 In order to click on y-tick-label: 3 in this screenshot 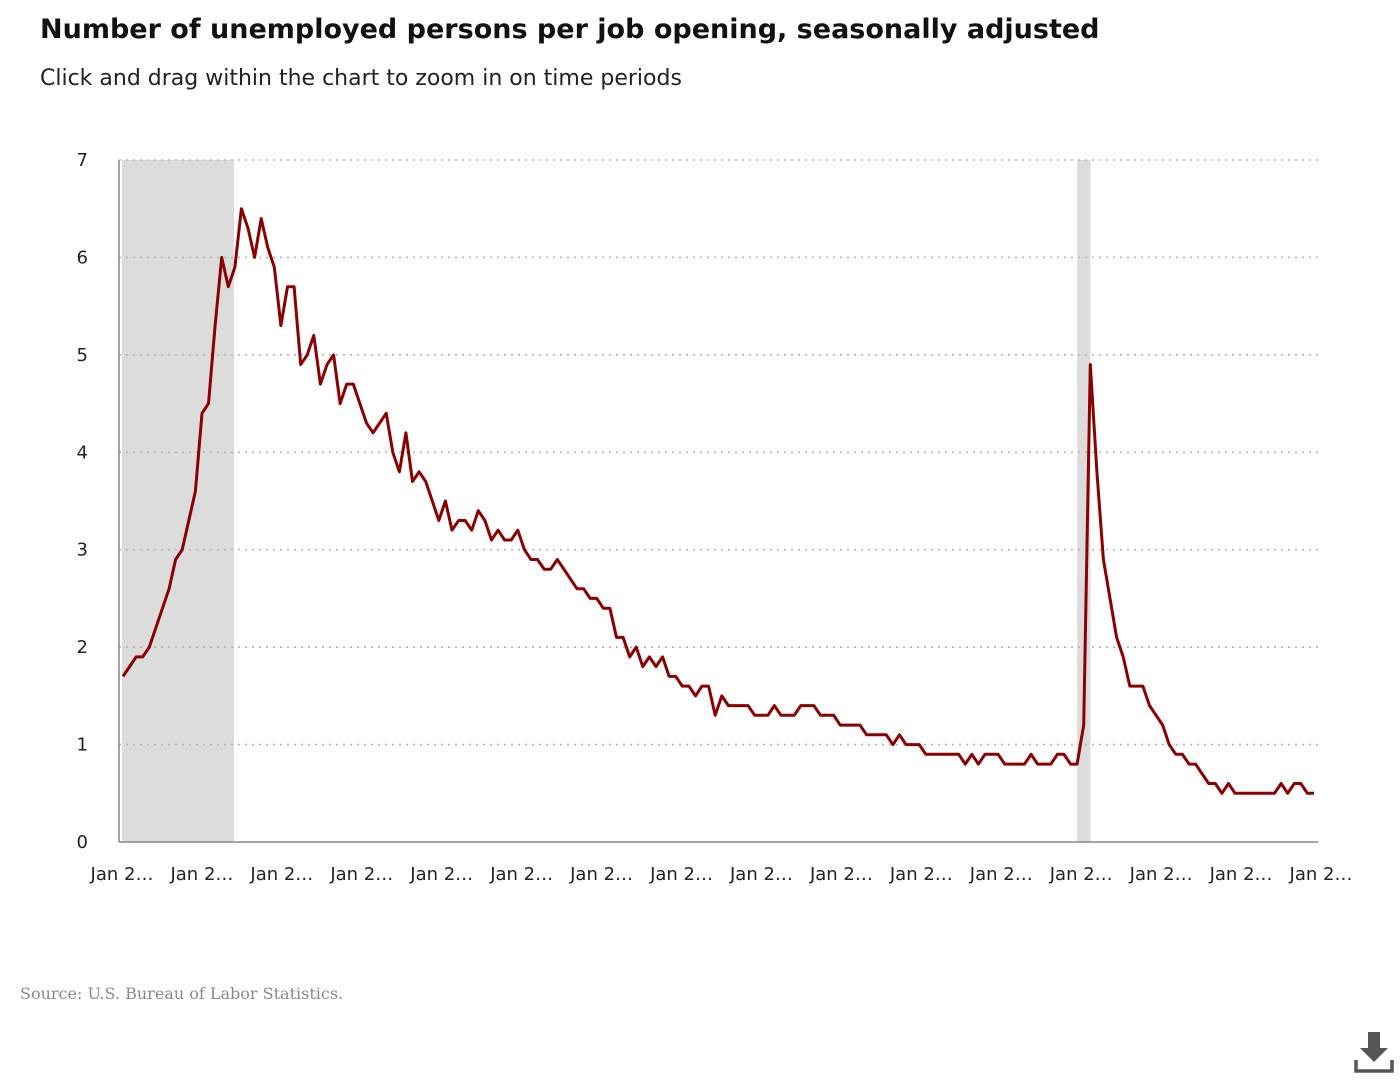, I will do `click(82, 550)`.